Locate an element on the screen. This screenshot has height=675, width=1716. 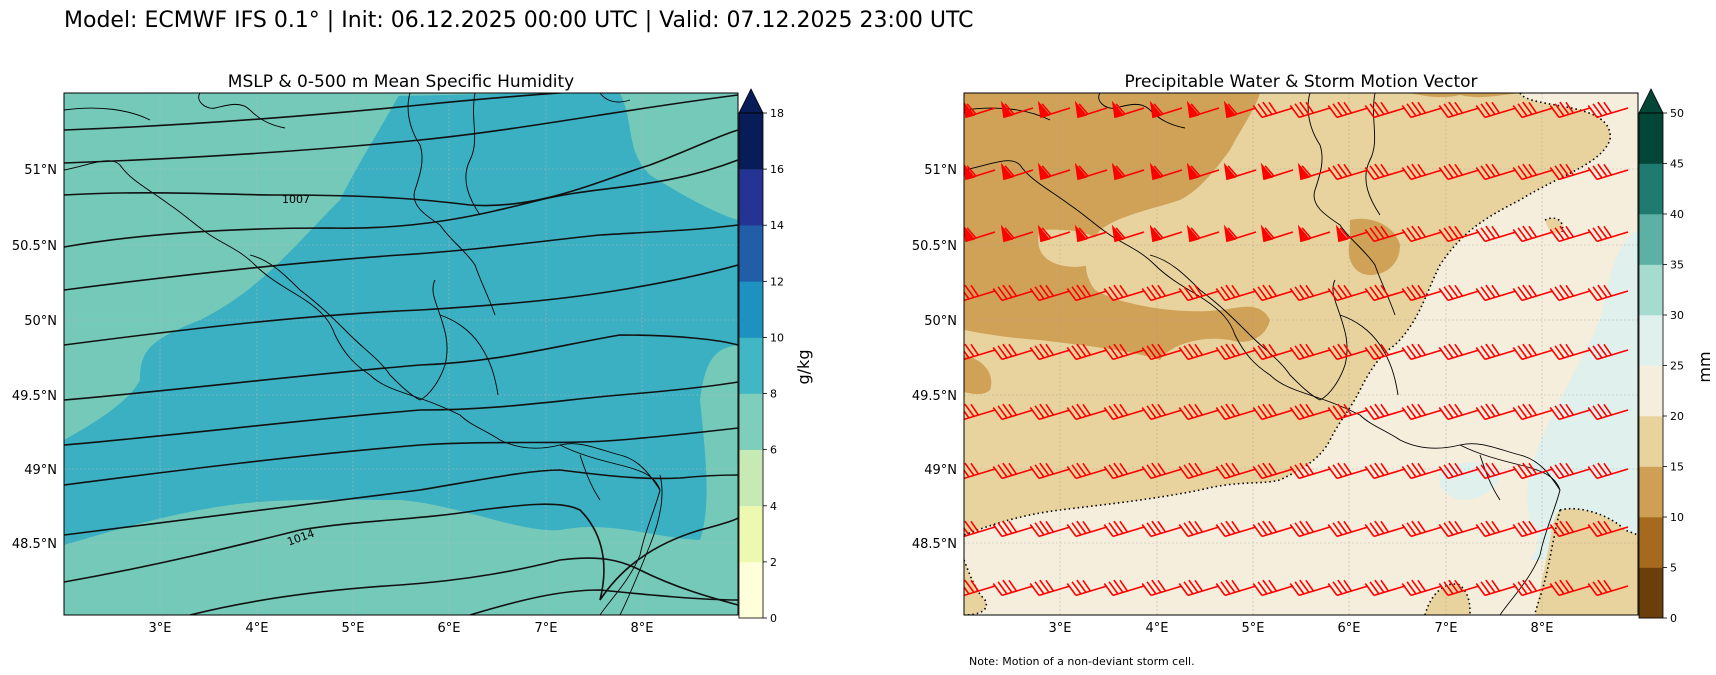
right-colorbar-tick-label: 25 is located at coordinates (1677, 366).